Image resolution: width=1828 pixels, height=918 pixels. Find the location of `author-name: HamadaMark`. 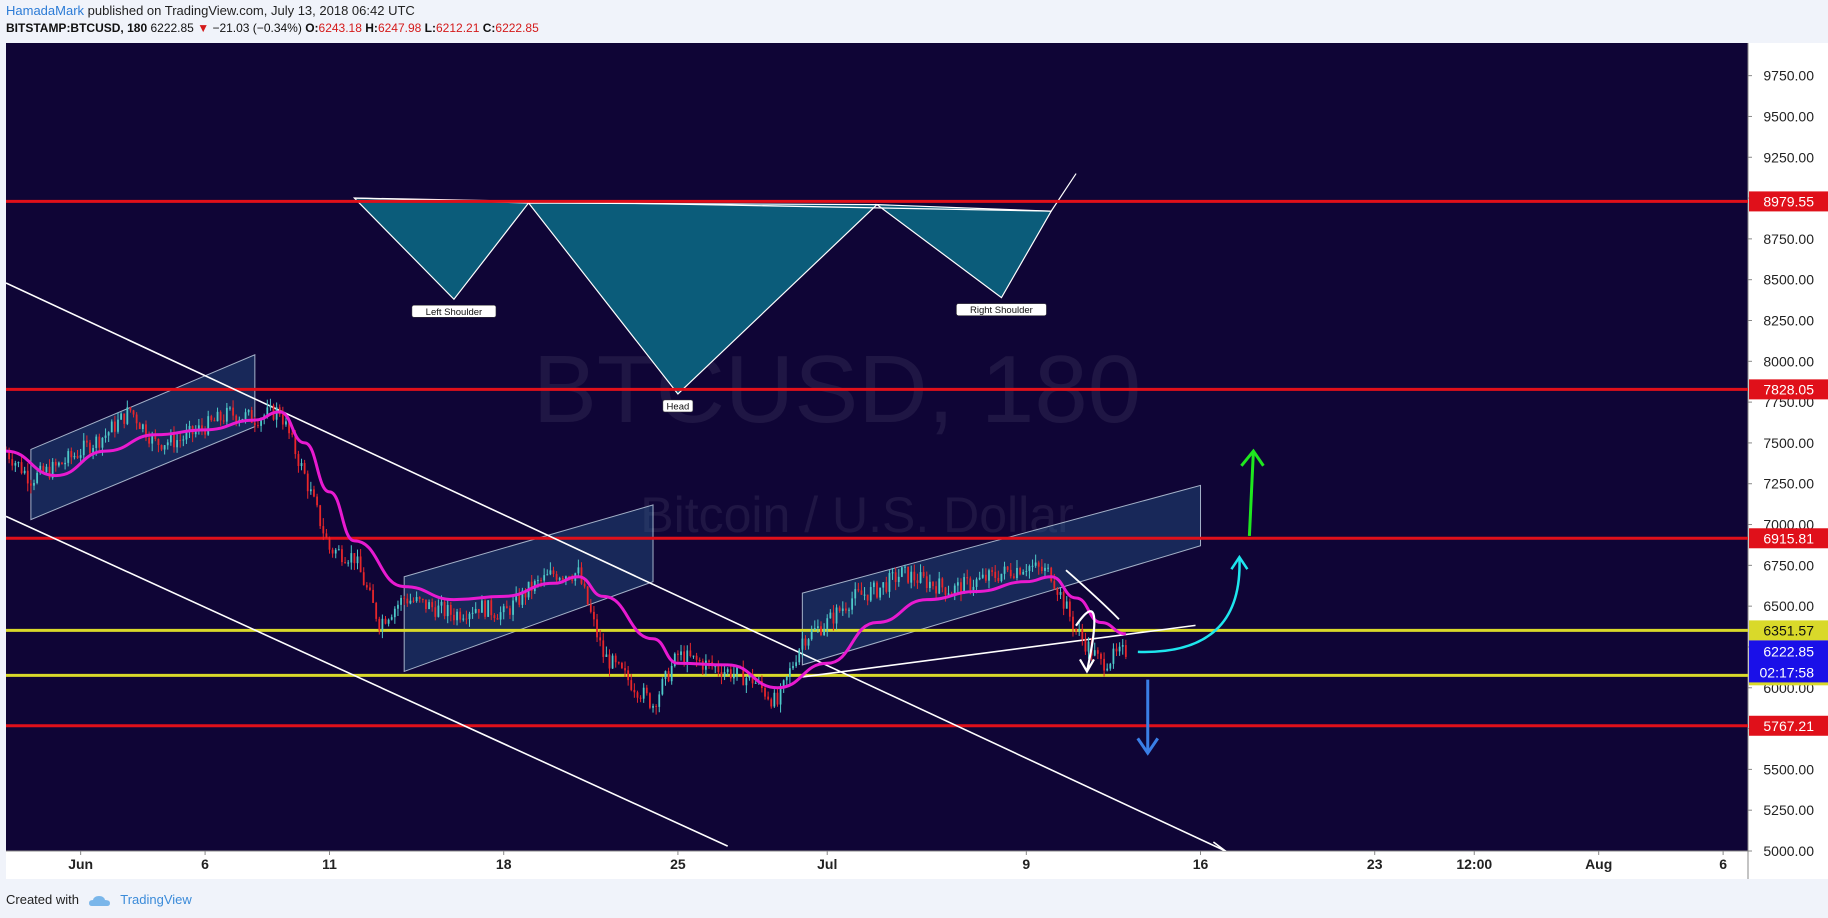

author-name: HamadaMark is located at coordinates (45, 10).